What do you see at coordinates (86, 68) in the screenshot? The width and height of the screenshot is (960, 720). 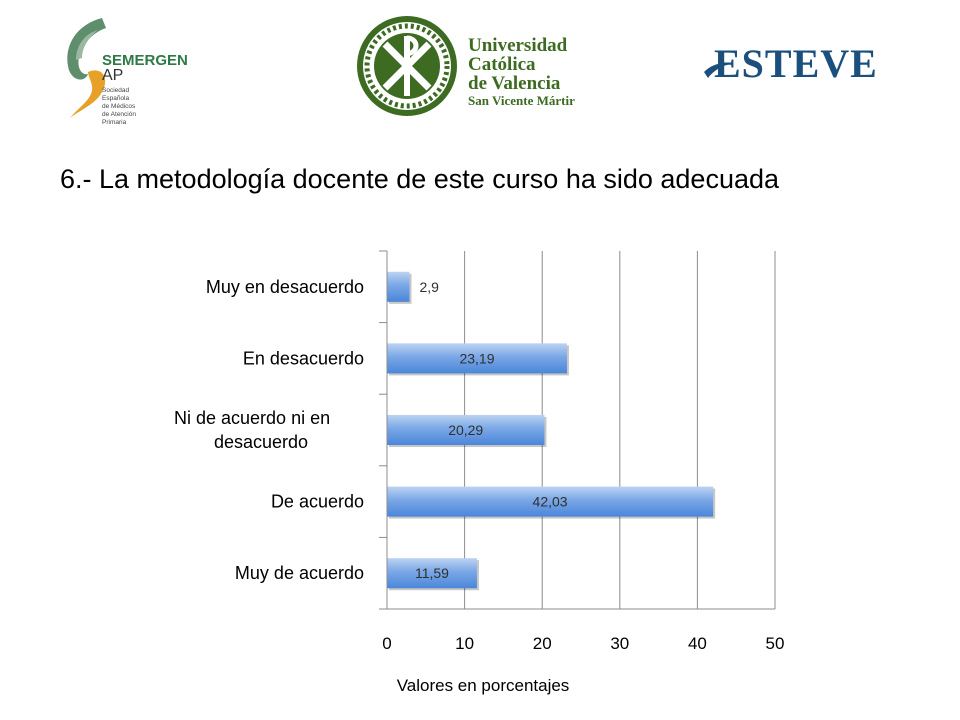 I see `semergen-emblem-icon` at bounding box center [86, 68].